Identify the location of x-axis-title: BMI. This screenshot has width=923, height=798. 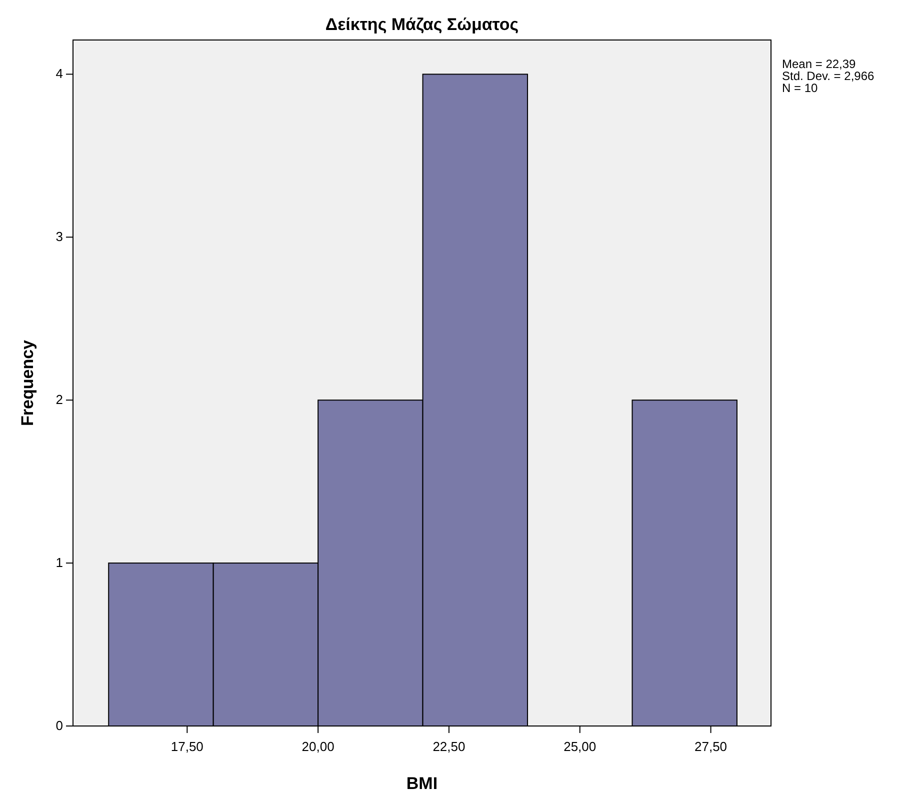
(422, 783).